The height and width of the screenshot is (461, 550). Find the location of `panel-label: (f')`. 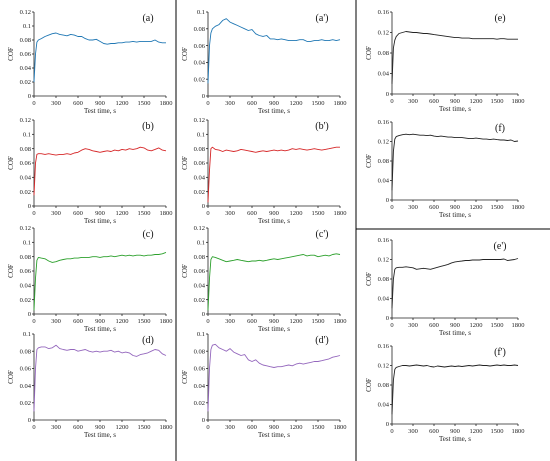

panel-label: (f') is located at coordinates (500, 352).